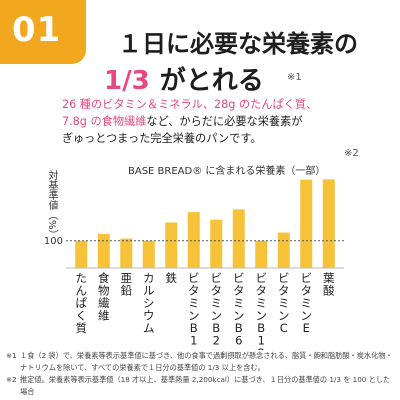 This screenshot has width=400, height=400. Describe the element at coordinates (227, 171) in the screenshot. I see `chart-title: BASE BREAD® に含まれる栄養素（一部）` at that location.